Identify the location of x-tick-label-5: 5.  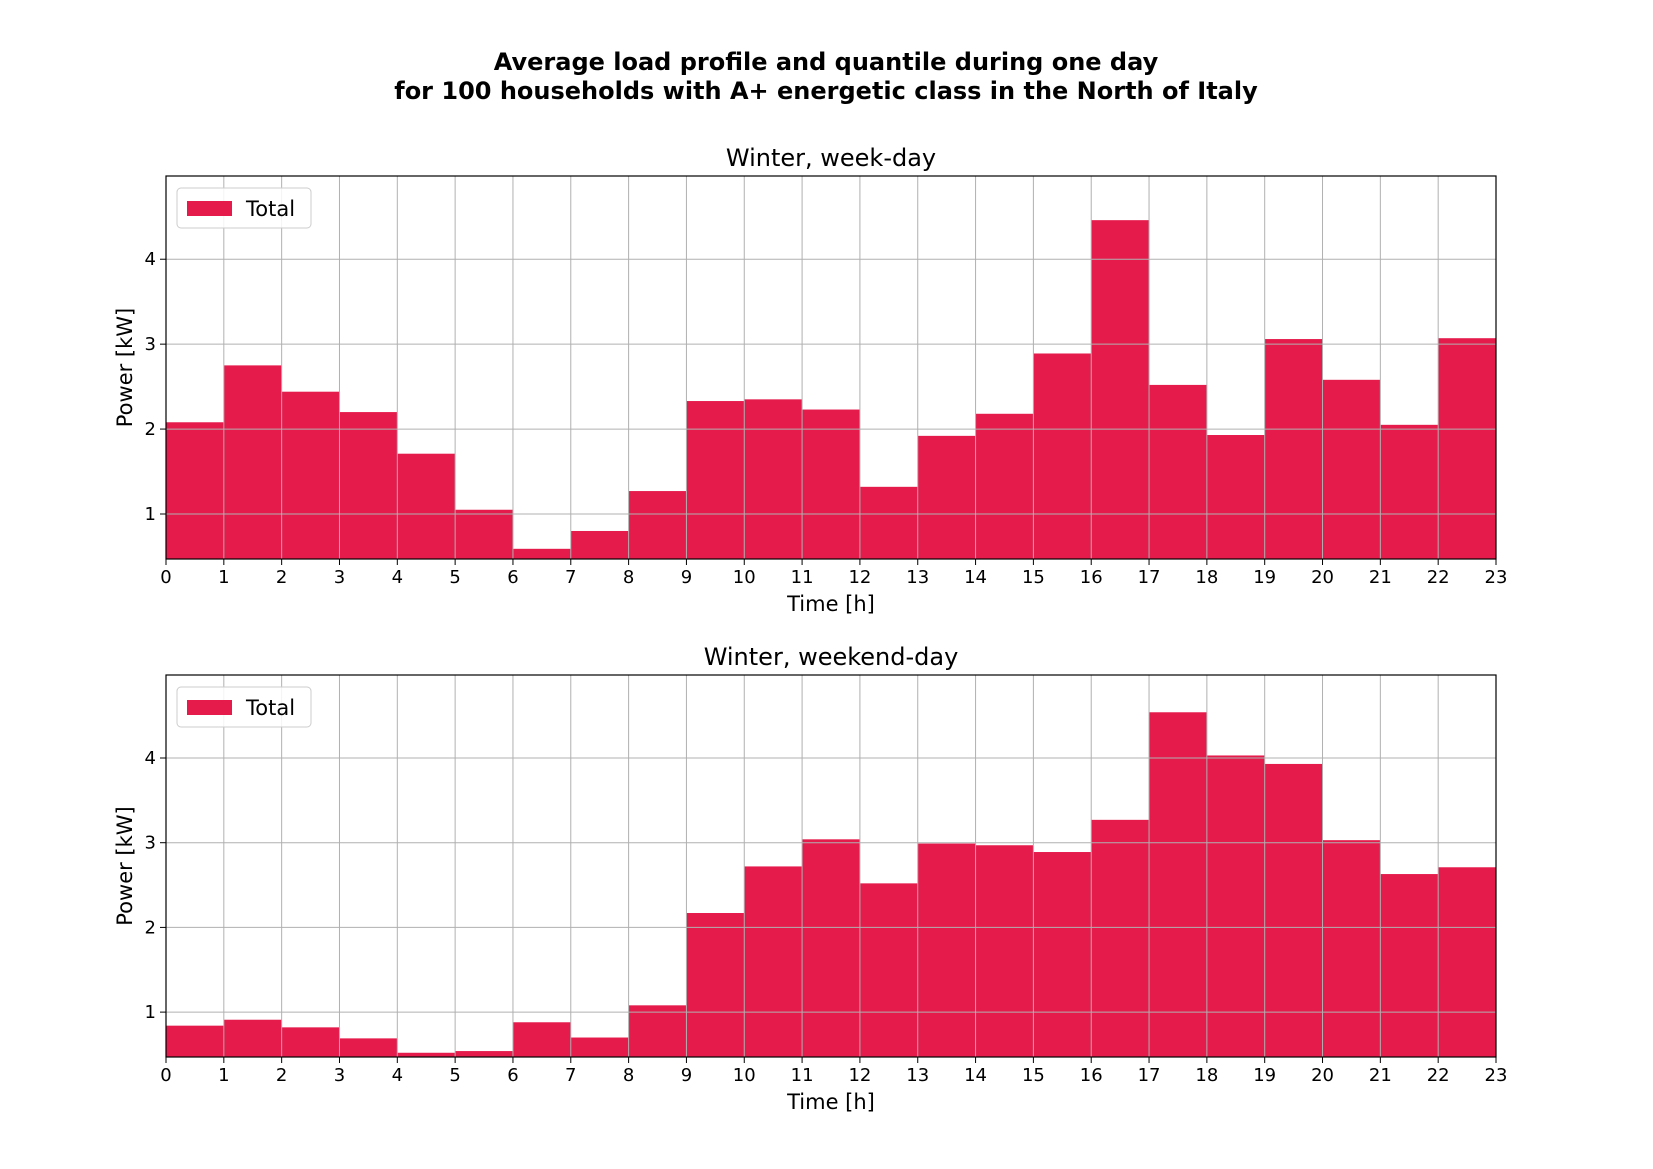
(454, 1075).